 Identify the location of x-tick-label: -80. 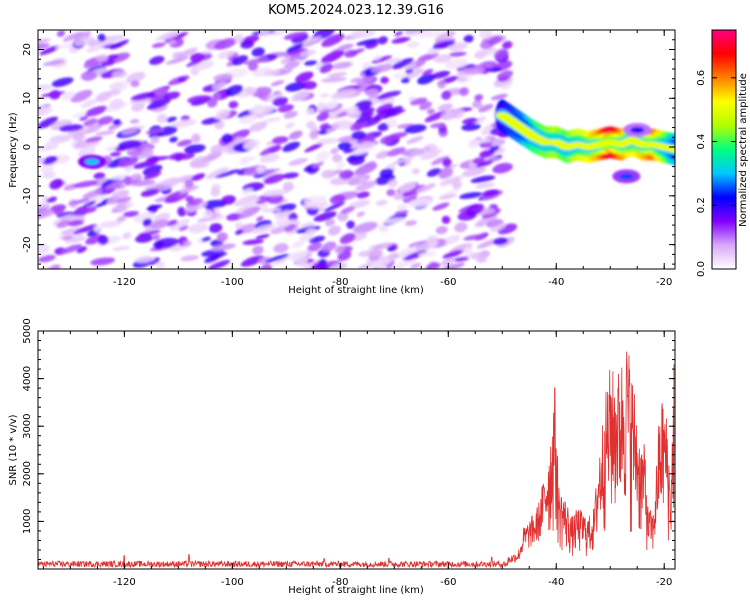
(340, 282).